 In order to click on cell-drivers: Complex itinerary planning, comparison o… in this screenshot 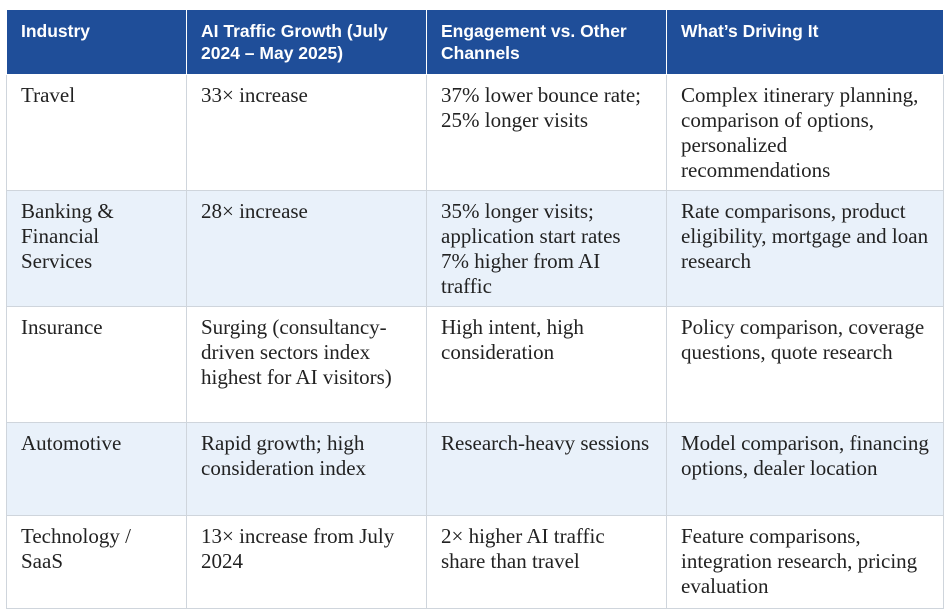, I will do `click(805, 132)`.